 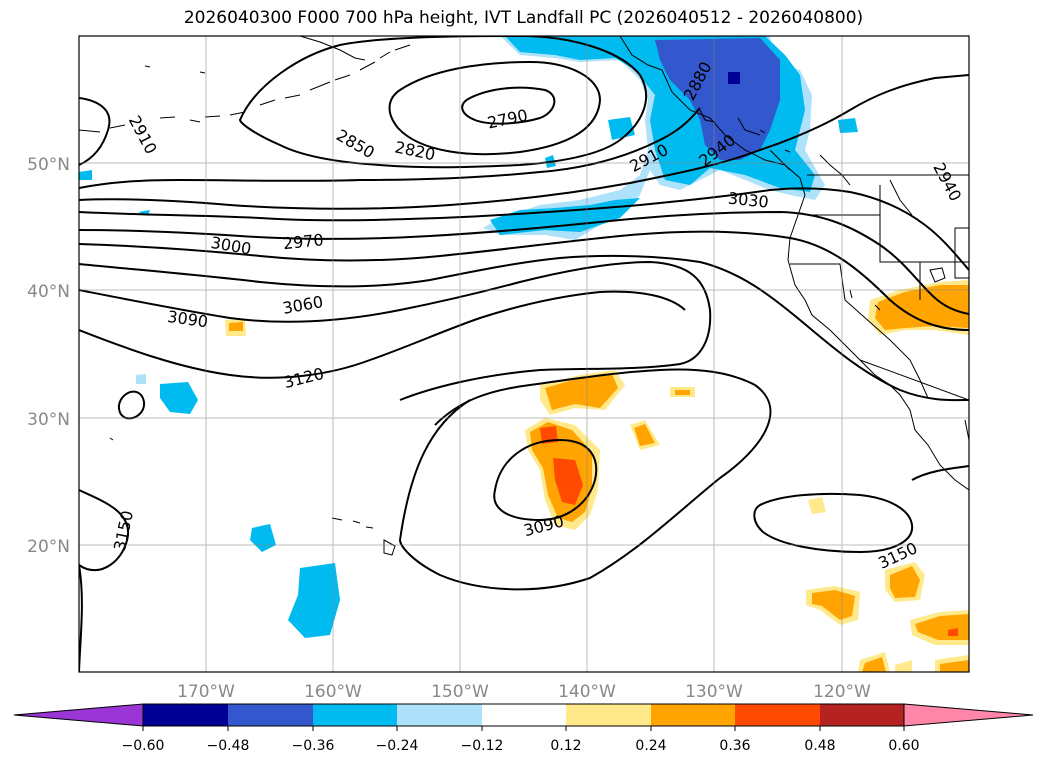 I want to click on colorbar-tick-label: 0.24, so click(x=650, y=746).